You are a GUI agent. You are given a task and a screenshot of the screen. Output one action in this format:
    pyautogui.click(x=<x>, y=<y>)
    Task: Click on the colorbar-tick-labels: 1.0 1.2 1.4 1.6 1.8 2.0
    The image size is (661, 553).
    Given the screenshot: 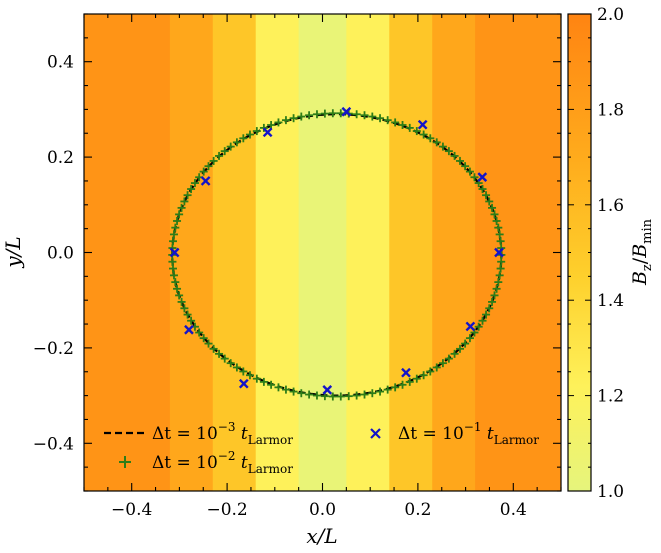 What is the action you would take?
    pyautogui.click(x=610, y=253)
    